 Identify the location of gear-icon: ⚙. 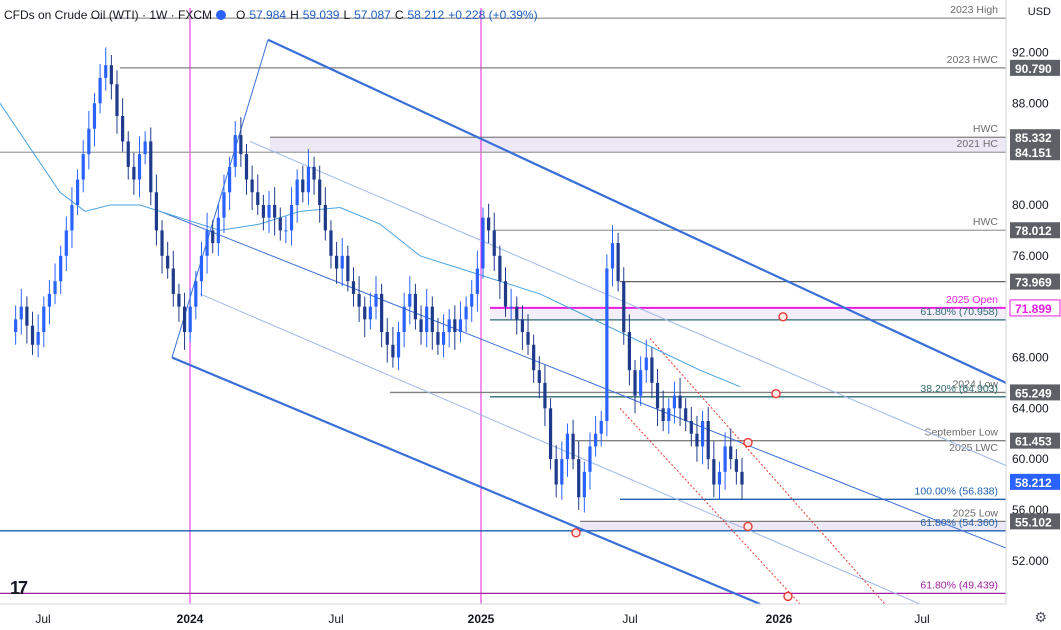
(1040, 617).